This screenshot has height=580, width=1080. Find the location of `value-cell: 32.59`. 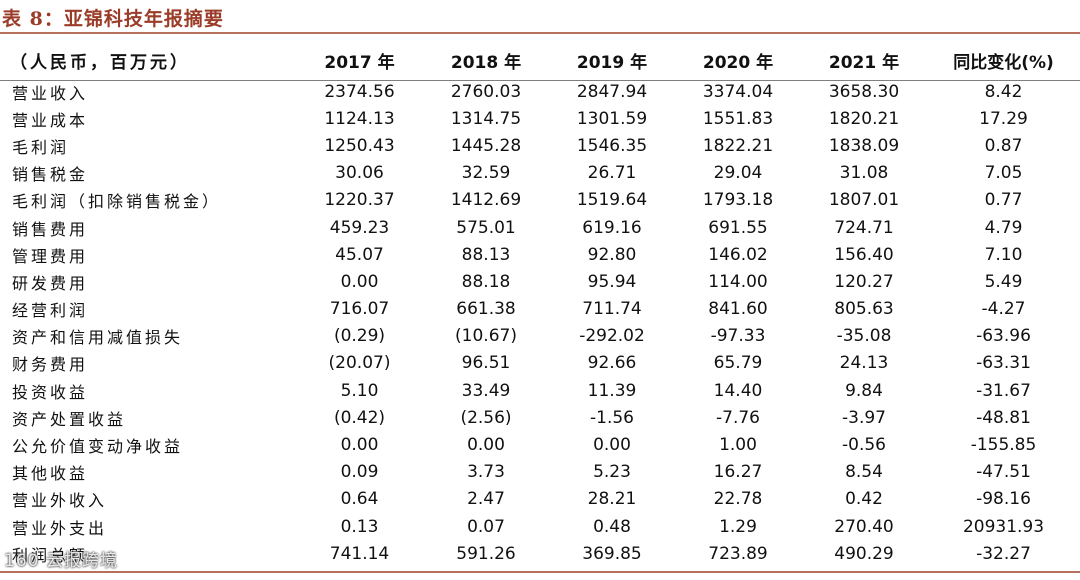

value-cell: 32.59 is located at coordinates (486, 173).